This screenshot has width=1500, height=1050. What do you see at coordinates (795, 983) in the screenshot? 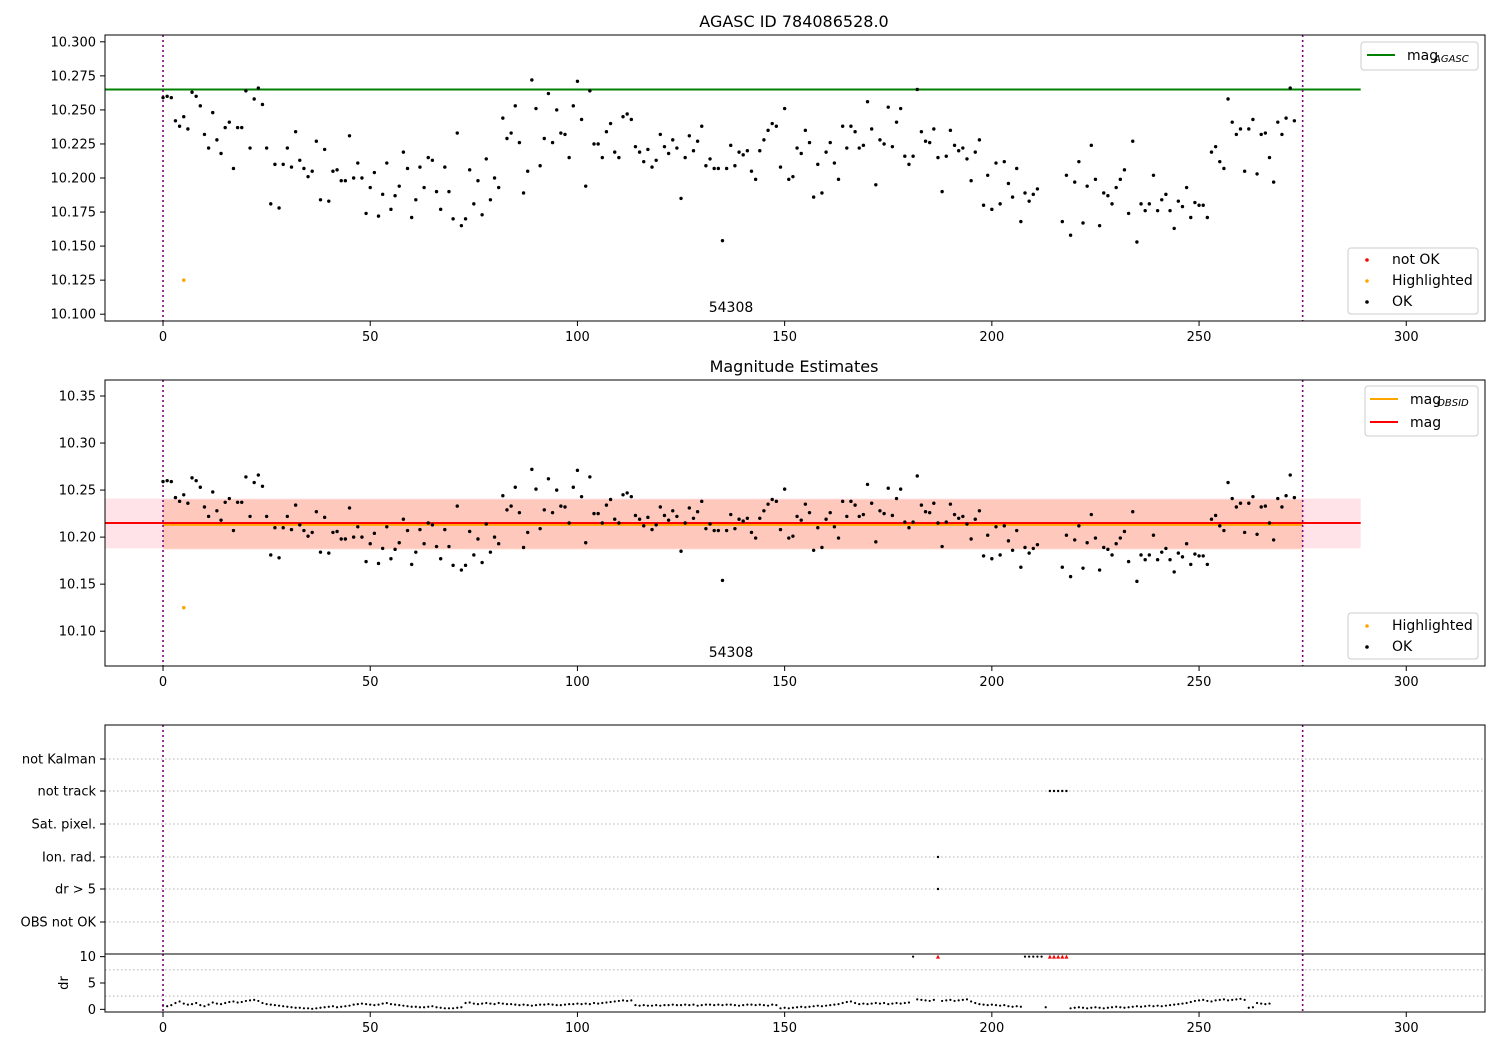
I see `panel-4-plot-area` at bounding box center [795, 983].